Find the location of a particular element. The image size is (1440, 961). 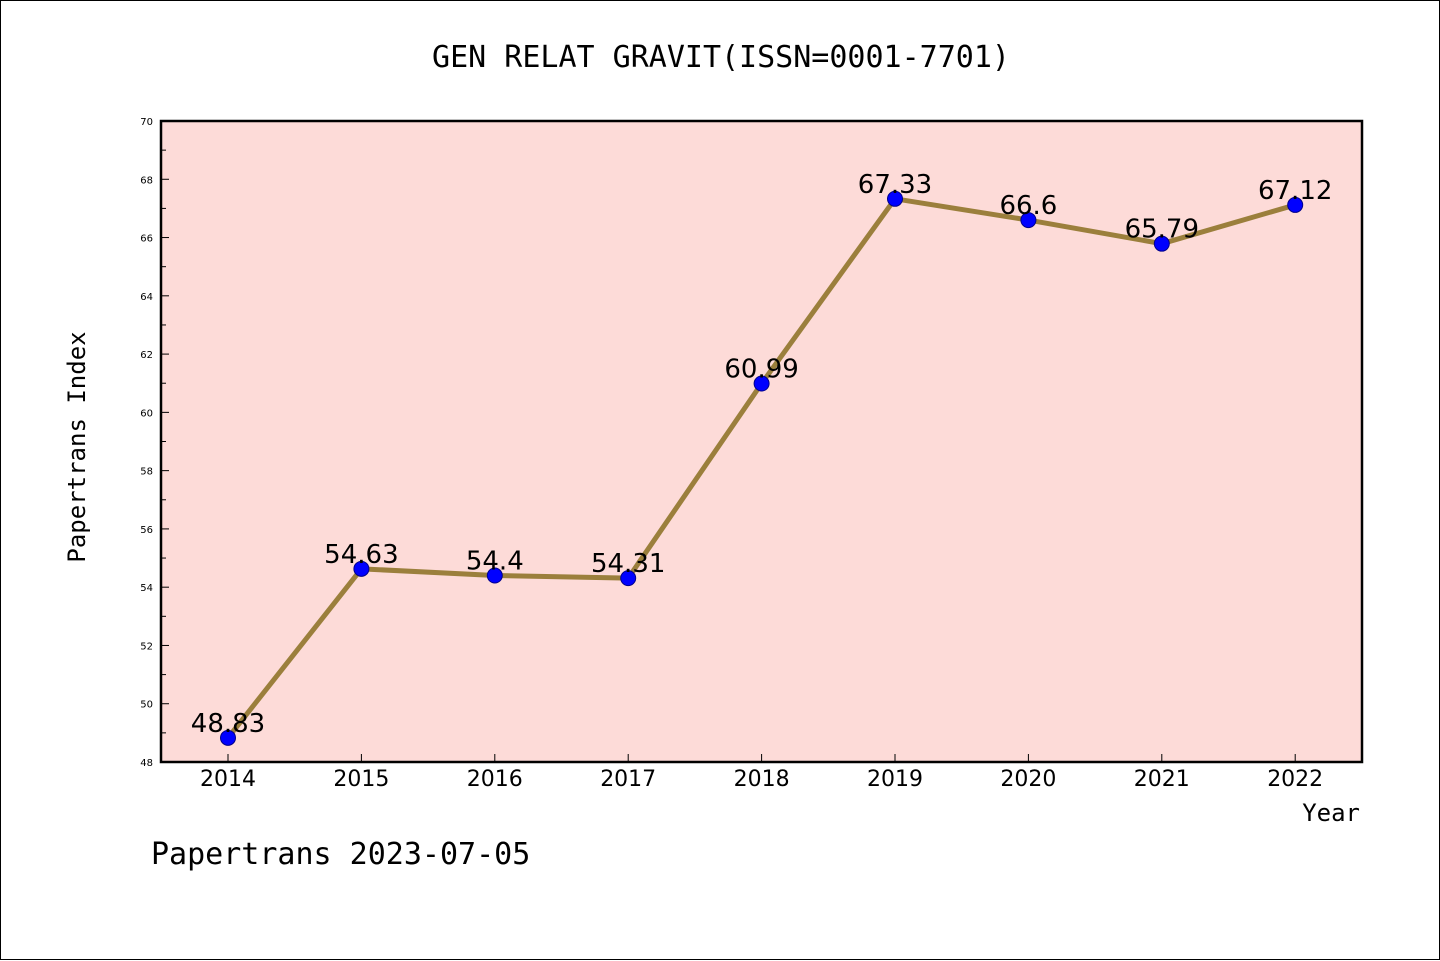

data-value-label: 65.79 is located at coordinates (1162, 230).